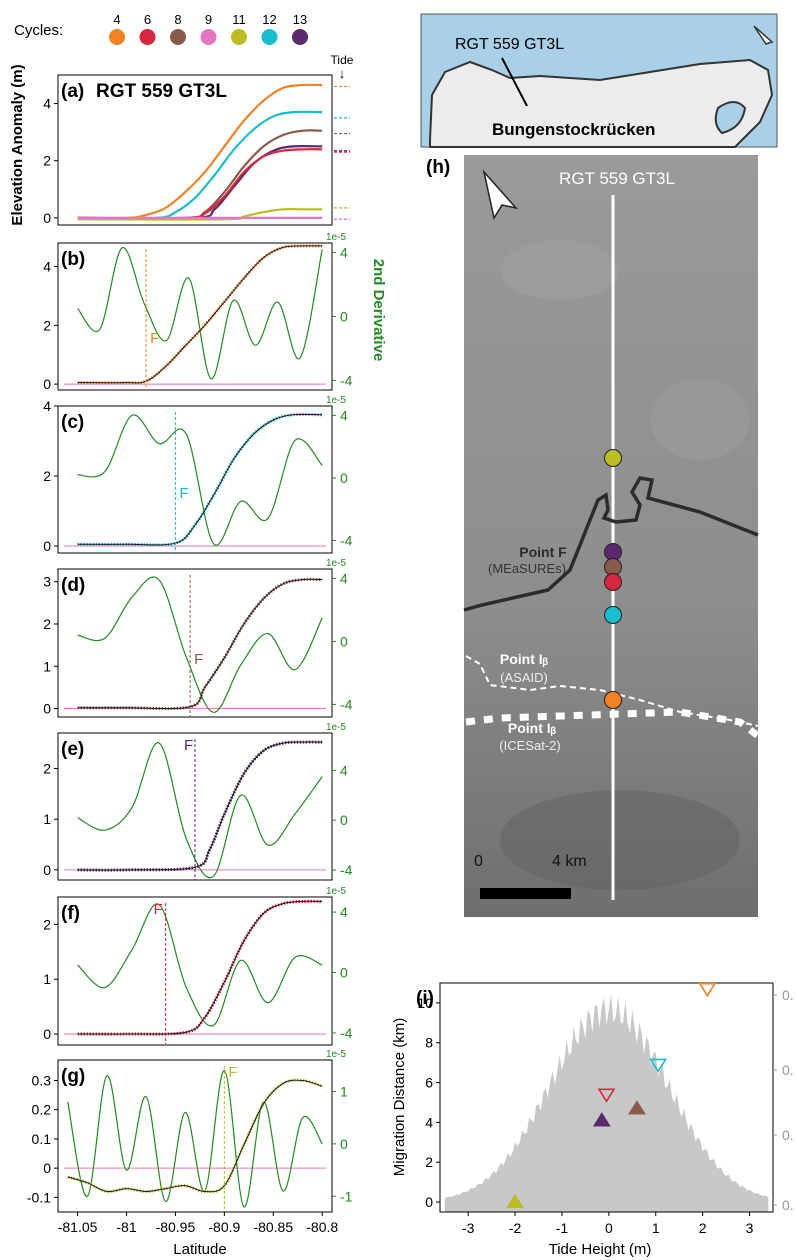 Image resolution: width=797 pixels, height=1260 pixels. What do you see at coordinates (525, 893) in the screenshot?
I see `scalebar` at bounding box center [525, 893].